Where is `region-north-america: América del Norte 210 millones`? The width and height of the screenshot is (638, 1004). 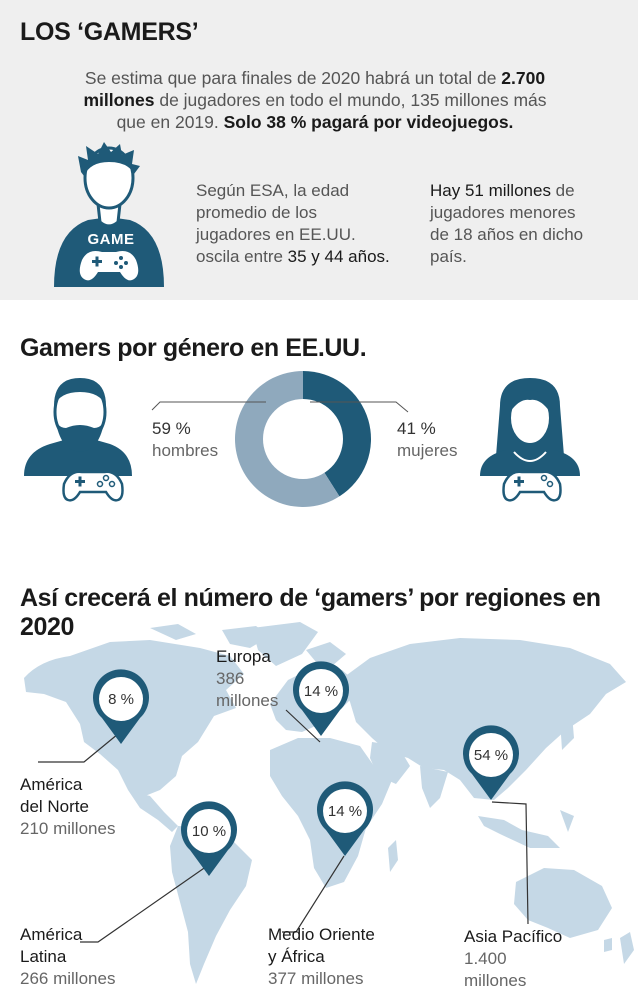 region-north-america: América del Norte 210 millones is located at coordinates (67, 807).